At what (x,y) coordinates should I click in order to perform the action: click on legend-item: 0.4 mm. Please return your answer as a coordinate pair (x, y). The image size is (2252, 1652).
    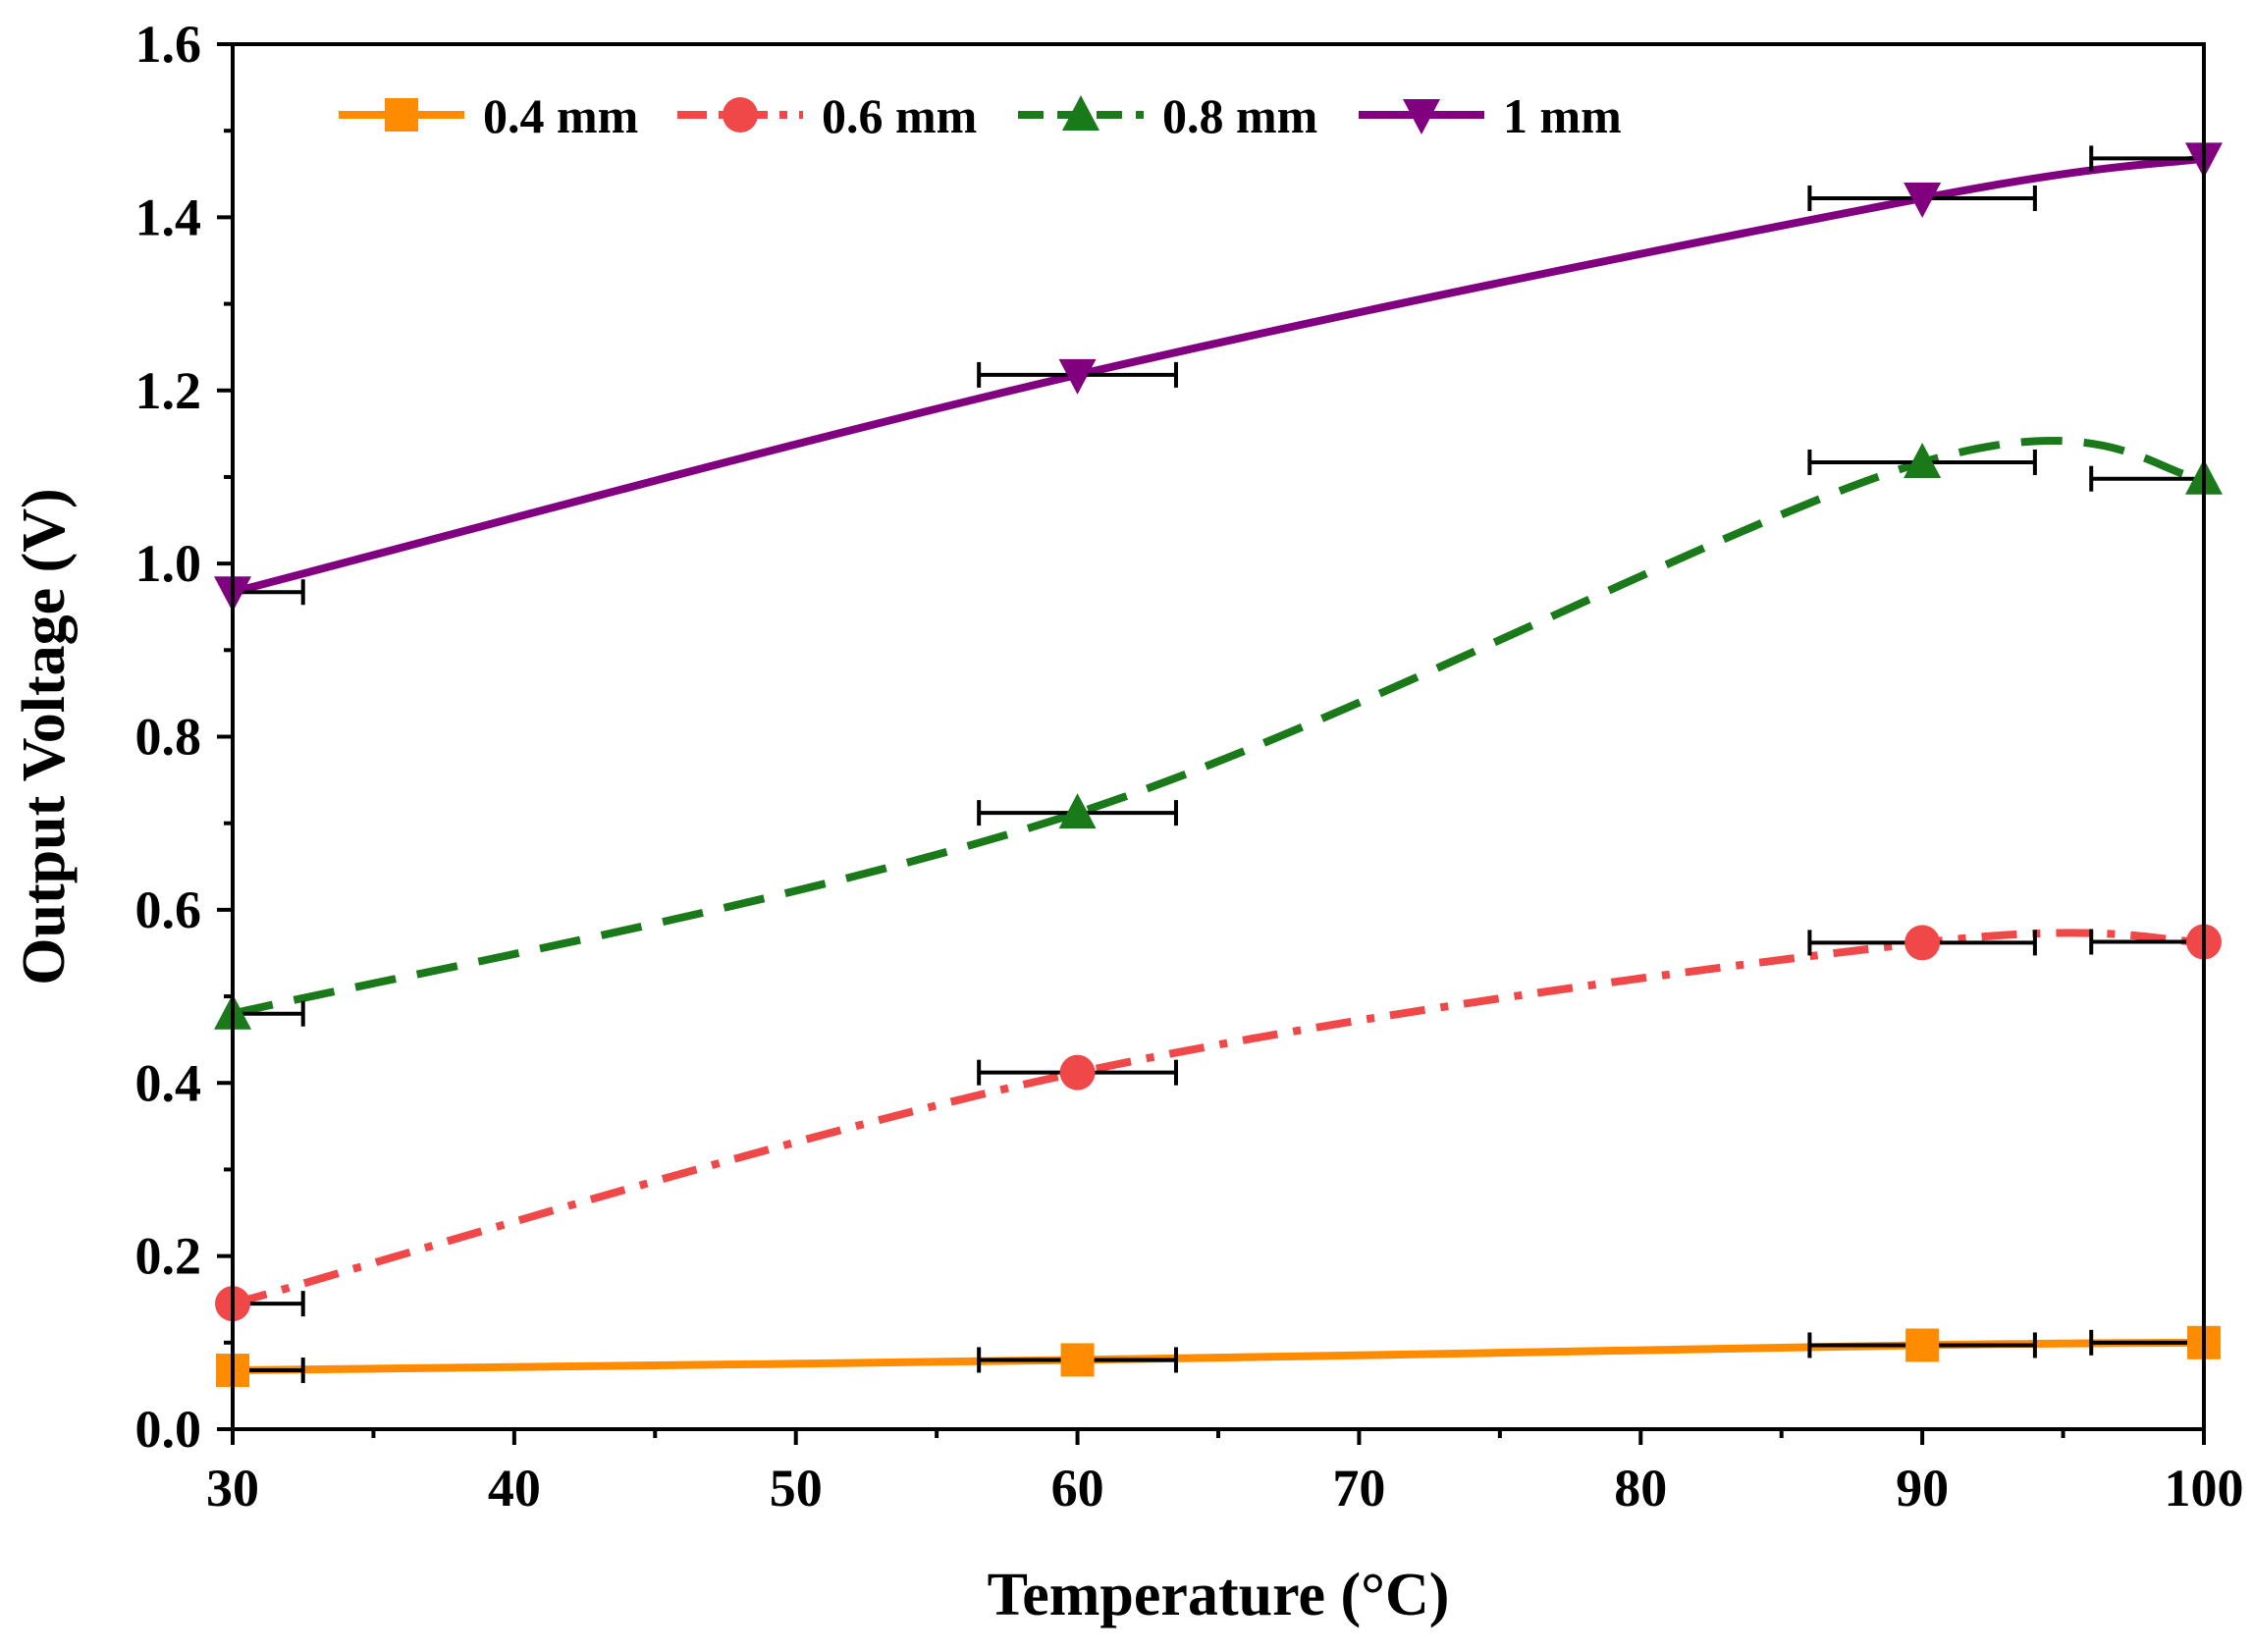
    Looking at the image, I should click on (489, 115).